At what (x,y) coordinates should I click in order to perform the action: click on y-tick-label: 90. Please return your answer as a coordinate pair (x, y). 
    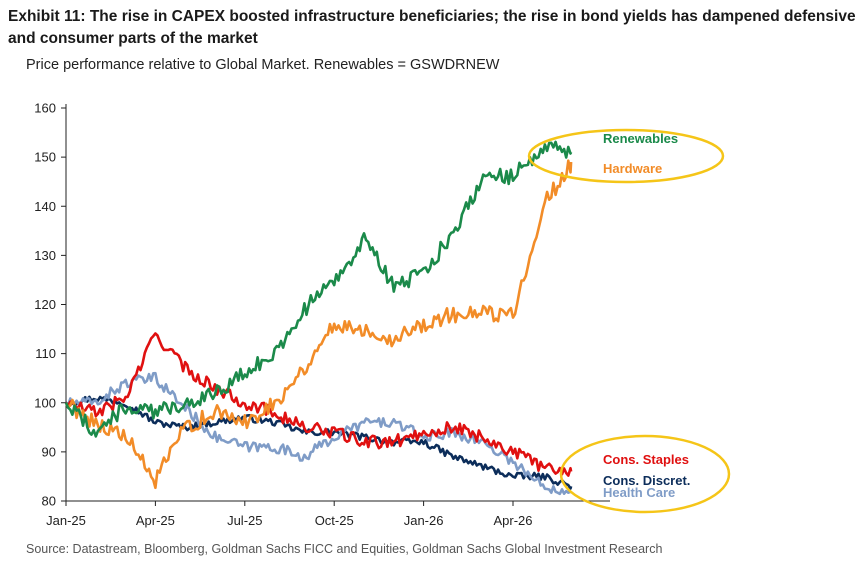
    Looking at the image, I should click on (49, 451).